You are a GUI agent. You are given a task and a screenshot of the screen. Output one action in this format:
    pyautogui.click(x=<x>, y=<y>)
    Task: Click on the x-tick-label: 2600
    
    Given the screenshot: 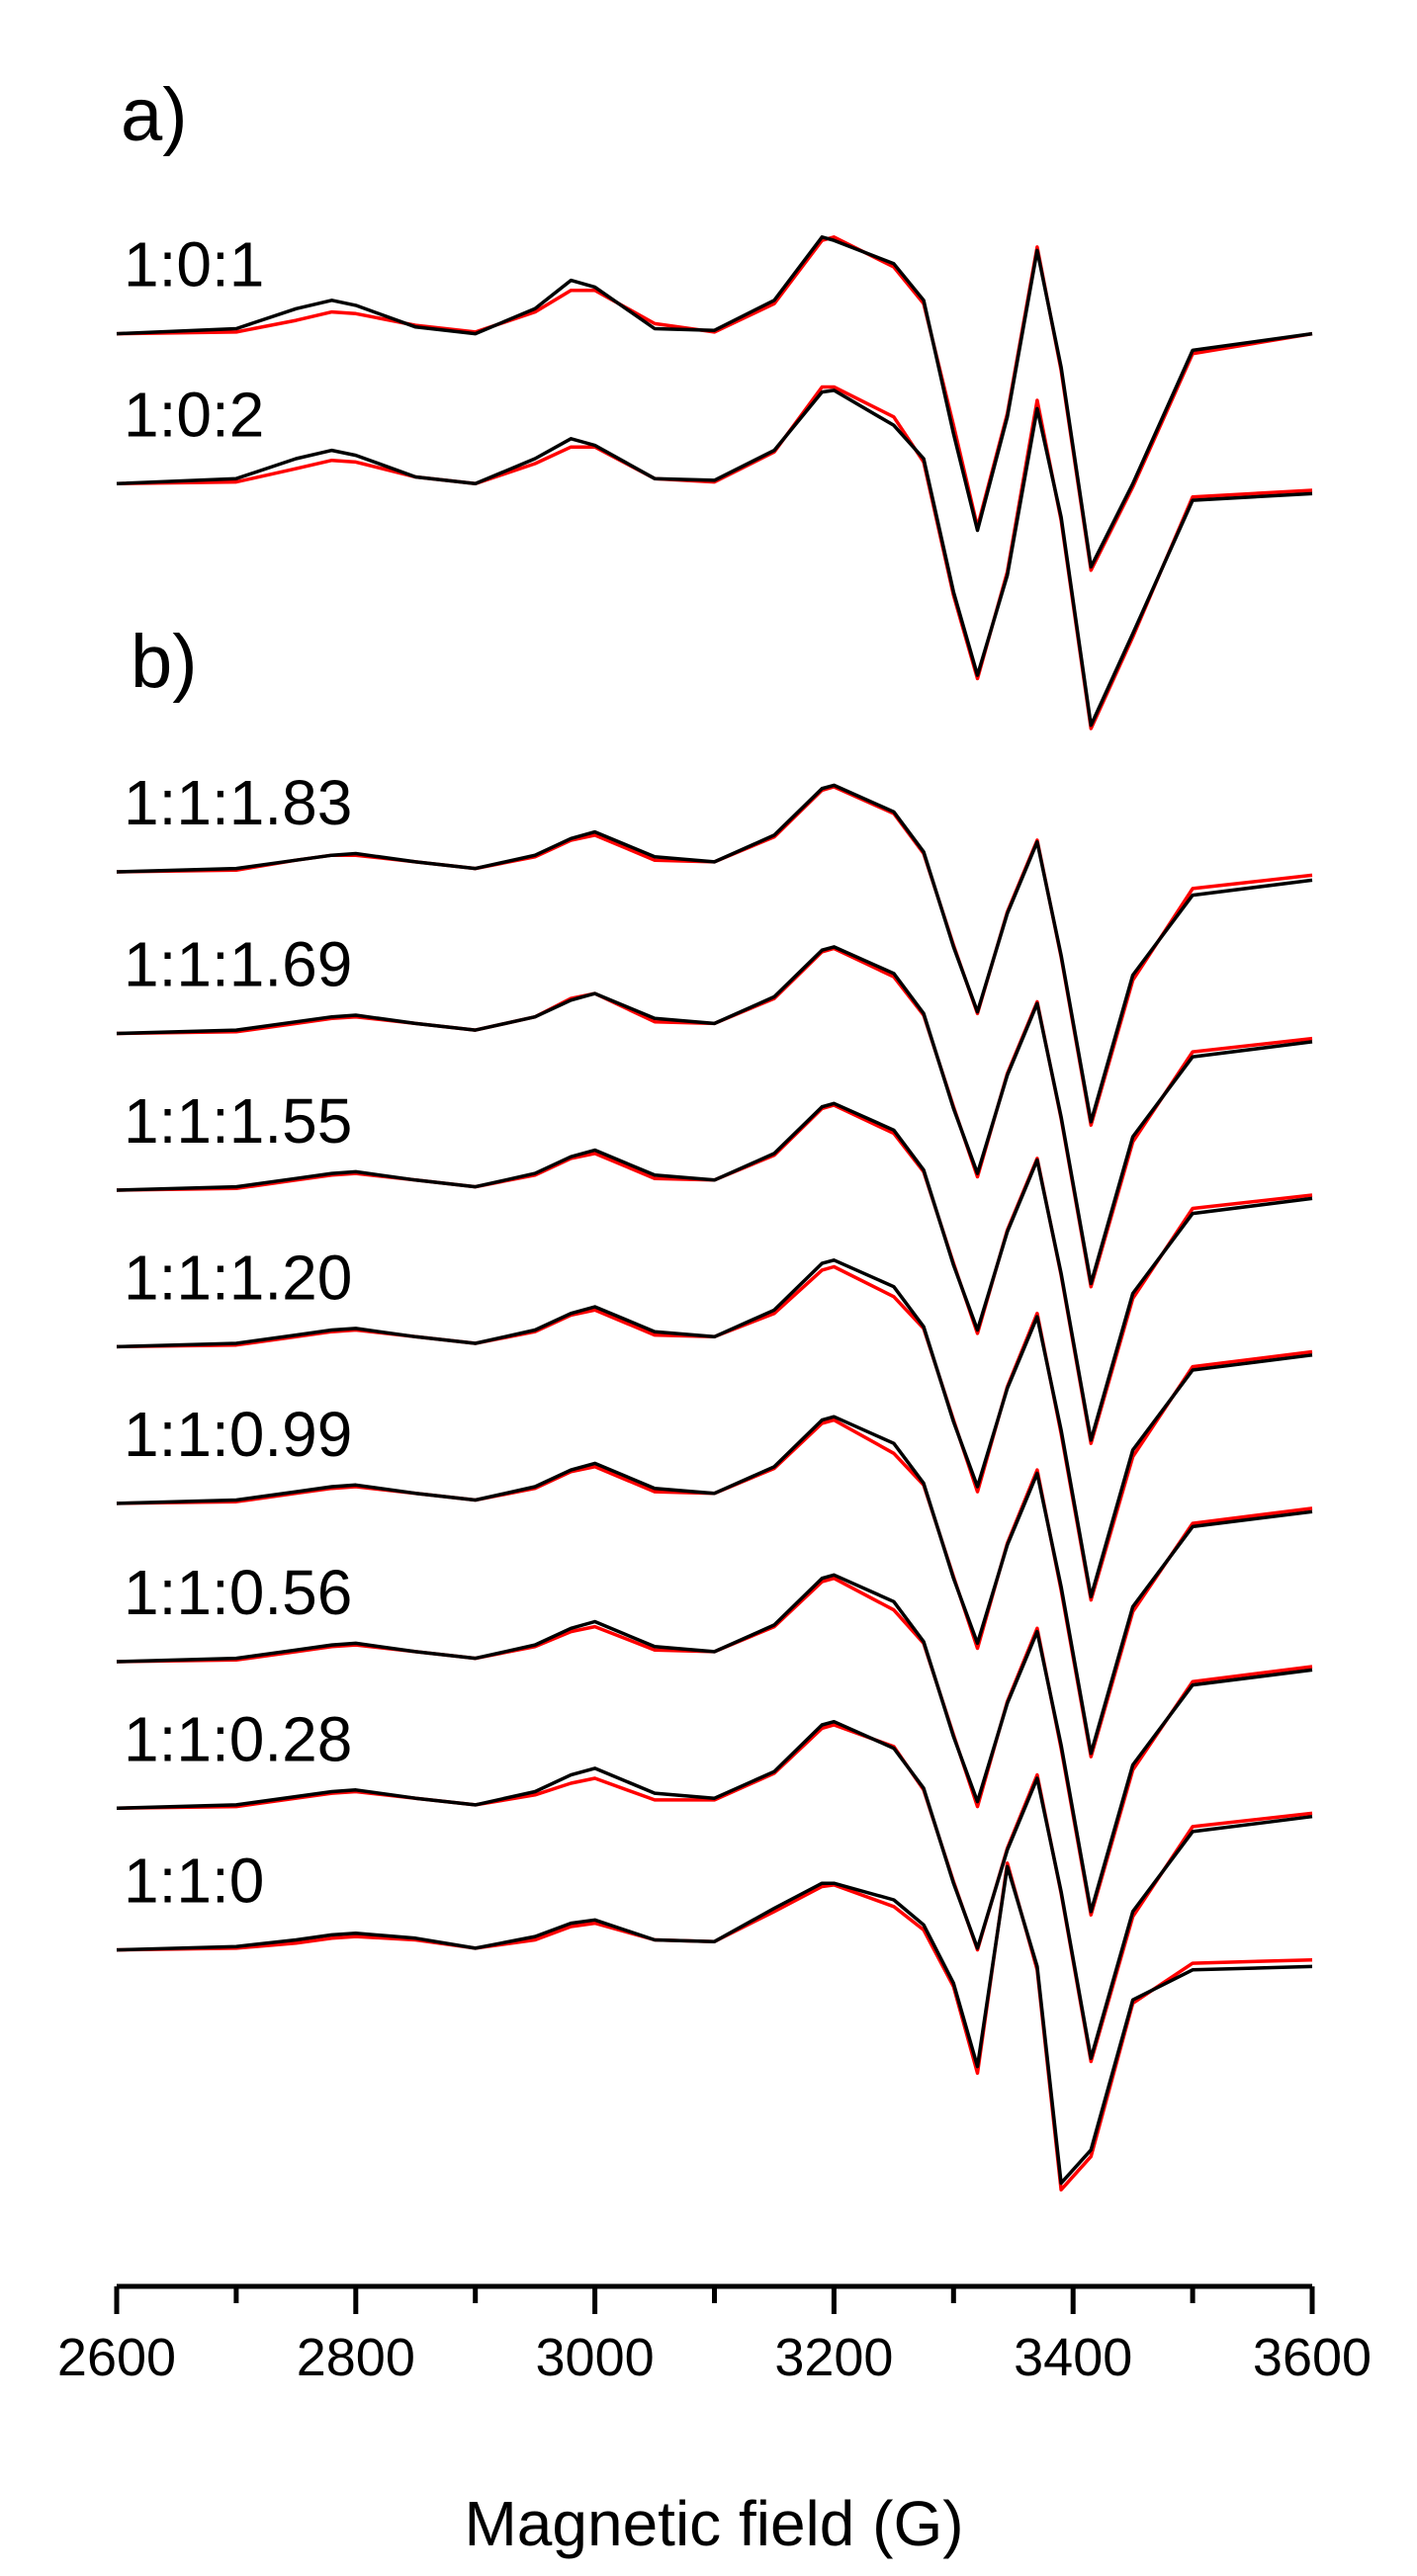 What is the action you would take?
    pyautogui.click(x=116, y=2357)
    